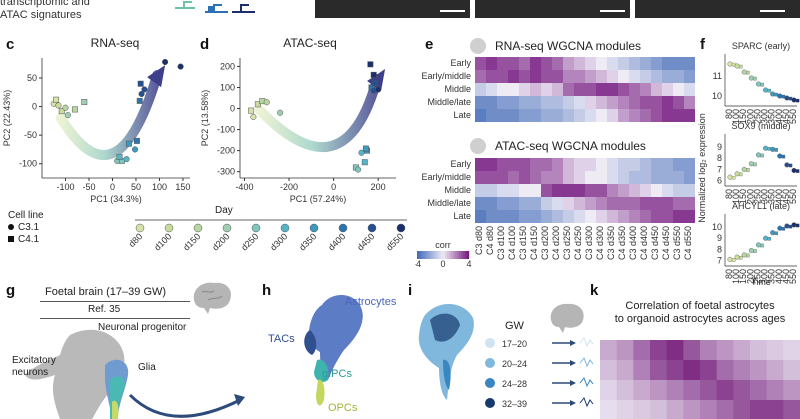 This screenshot has width=800, height=419. What do you see at coordinates (757, 276) in the screenshot?
I see `x-tick-label: 250` at bounding box center [757, 276].